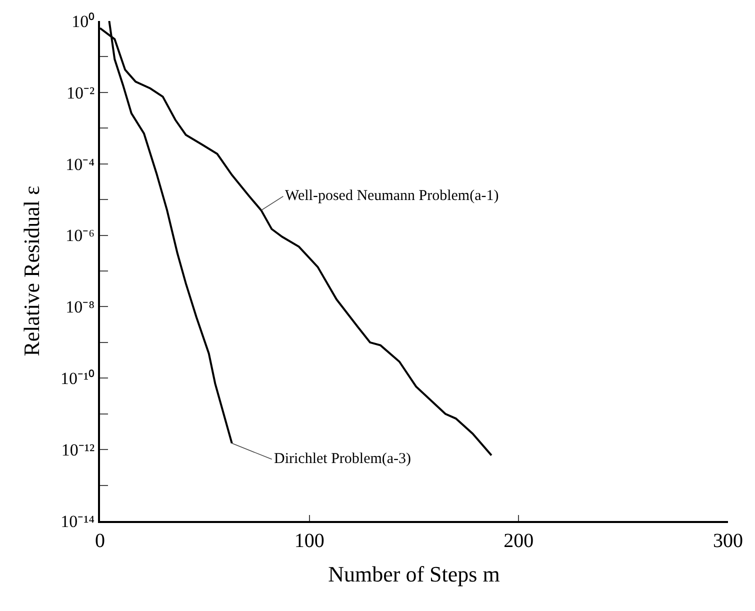  Describe the element at coordinates (77, 378) in the screenshot. I see `y-tick-label: 10⁻¹⁰` at that location.